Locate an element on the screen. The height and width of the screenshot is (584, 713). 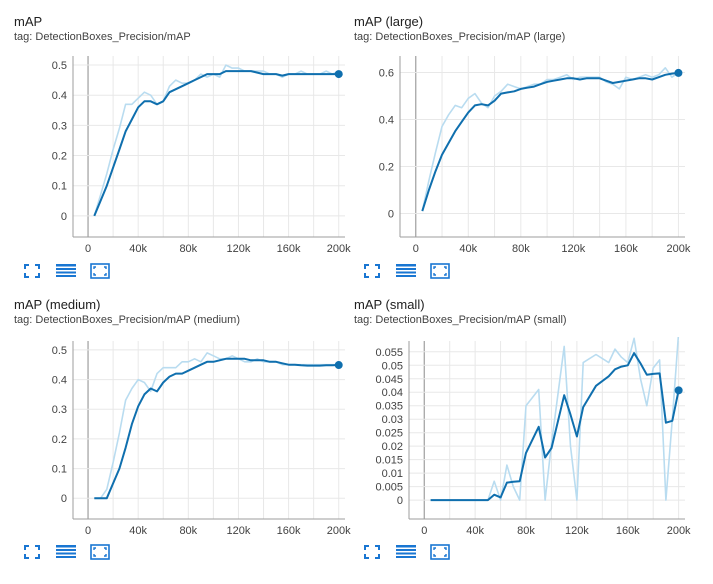
y-tick-label: 0.02 is located at coordinates (392, 447).